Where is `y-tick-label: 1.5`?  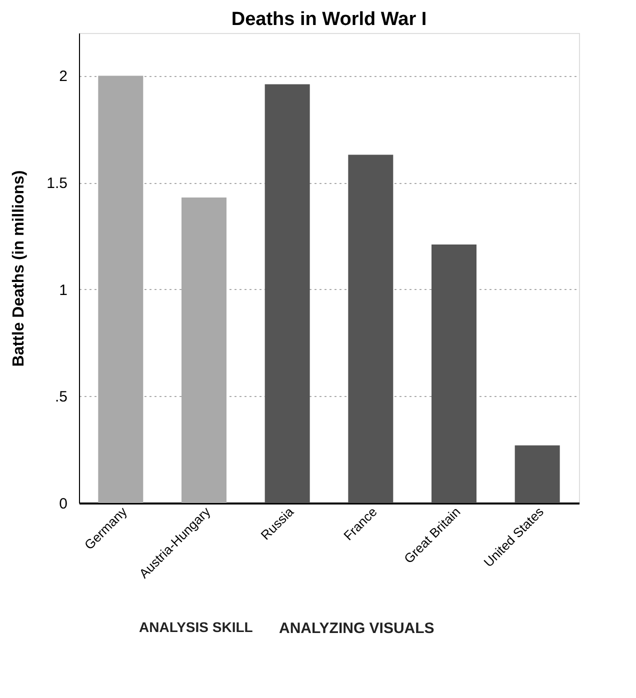 y-tick-label: 1.5 is located at coordinates (57, 183).